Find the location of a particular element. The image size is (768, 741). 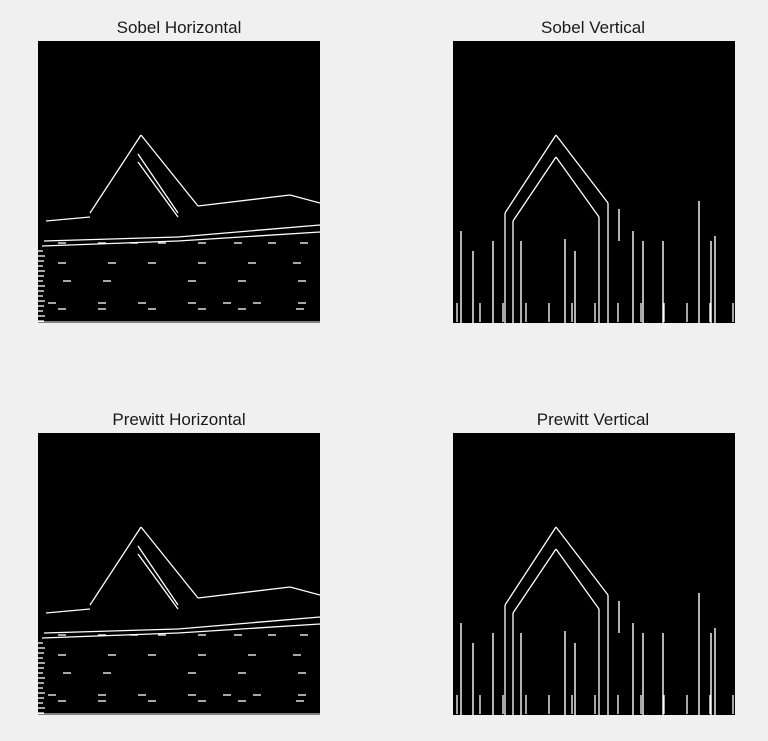

image-panel-prewitt-horizontal is located at coordinates (179, 574).